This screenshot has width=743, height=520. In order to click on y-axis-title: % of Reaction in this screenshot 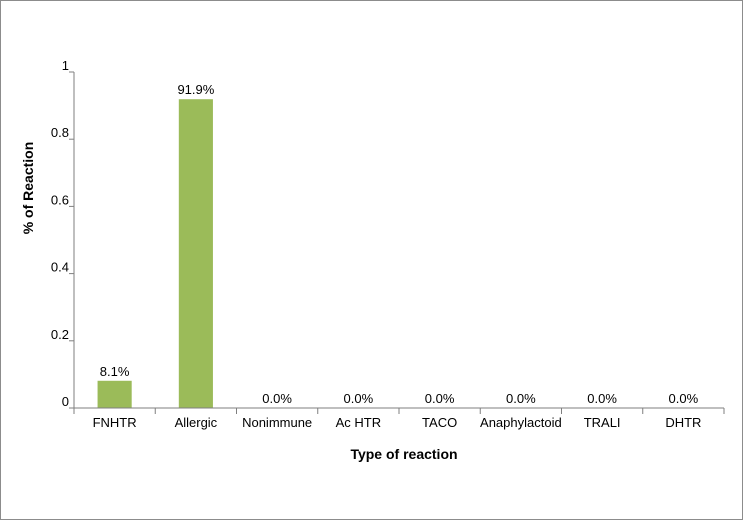, I will do `click(28, 188)`.